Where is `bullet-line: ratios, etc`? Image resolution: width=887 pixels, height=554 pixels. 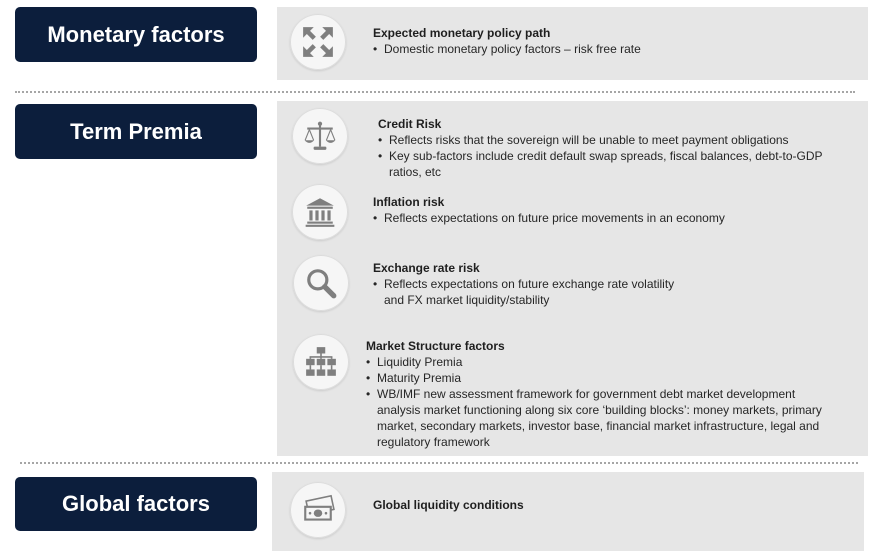 bullet-line: ratios, etc is located at coordinates (415, 172).